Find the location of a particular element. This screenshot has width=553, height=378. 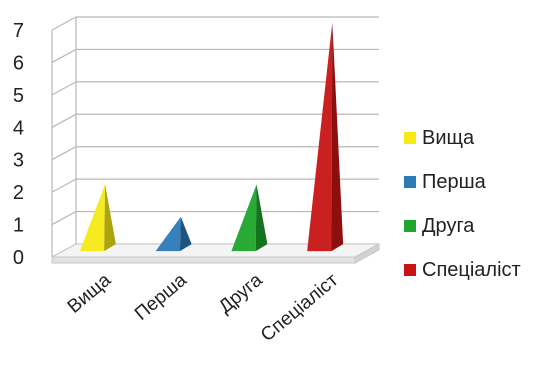

legend-item-persha: Перша is located at coordinates (478, 182).